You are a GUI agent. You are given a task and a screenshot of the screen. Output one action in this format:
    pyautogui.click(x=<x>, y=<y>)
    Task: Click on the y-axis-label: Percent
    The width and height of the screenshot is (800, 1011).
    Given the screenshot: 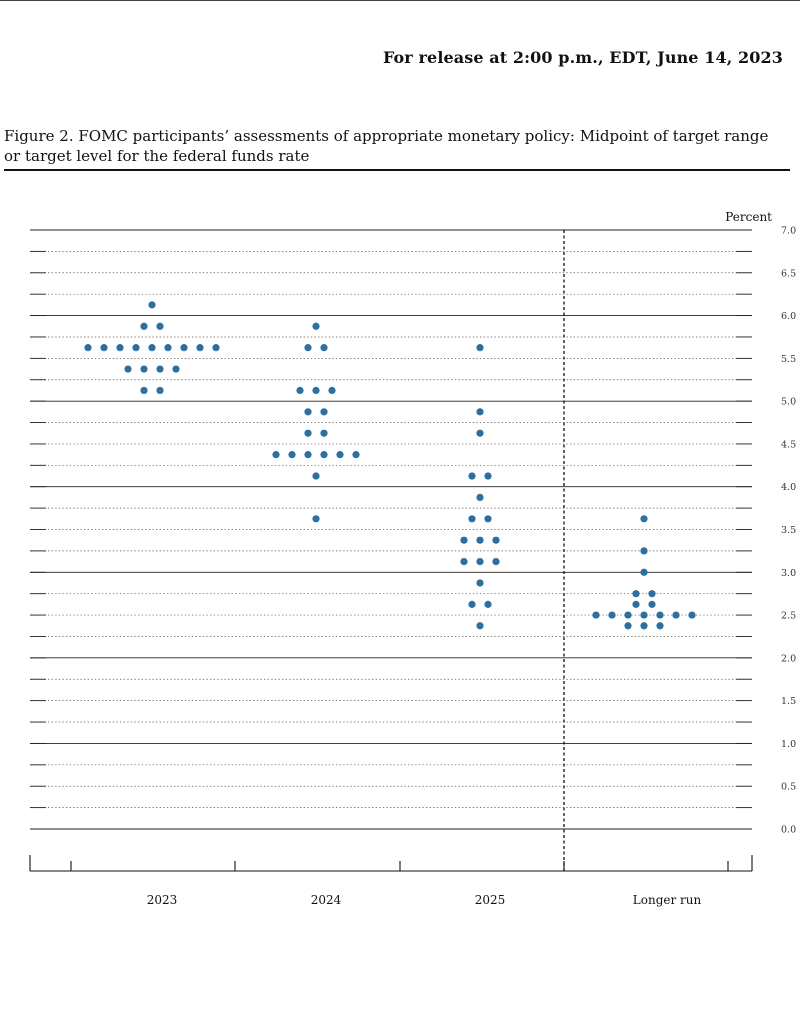 What is the action you would take?
    pyautogui.click(x=748, y=217)
    